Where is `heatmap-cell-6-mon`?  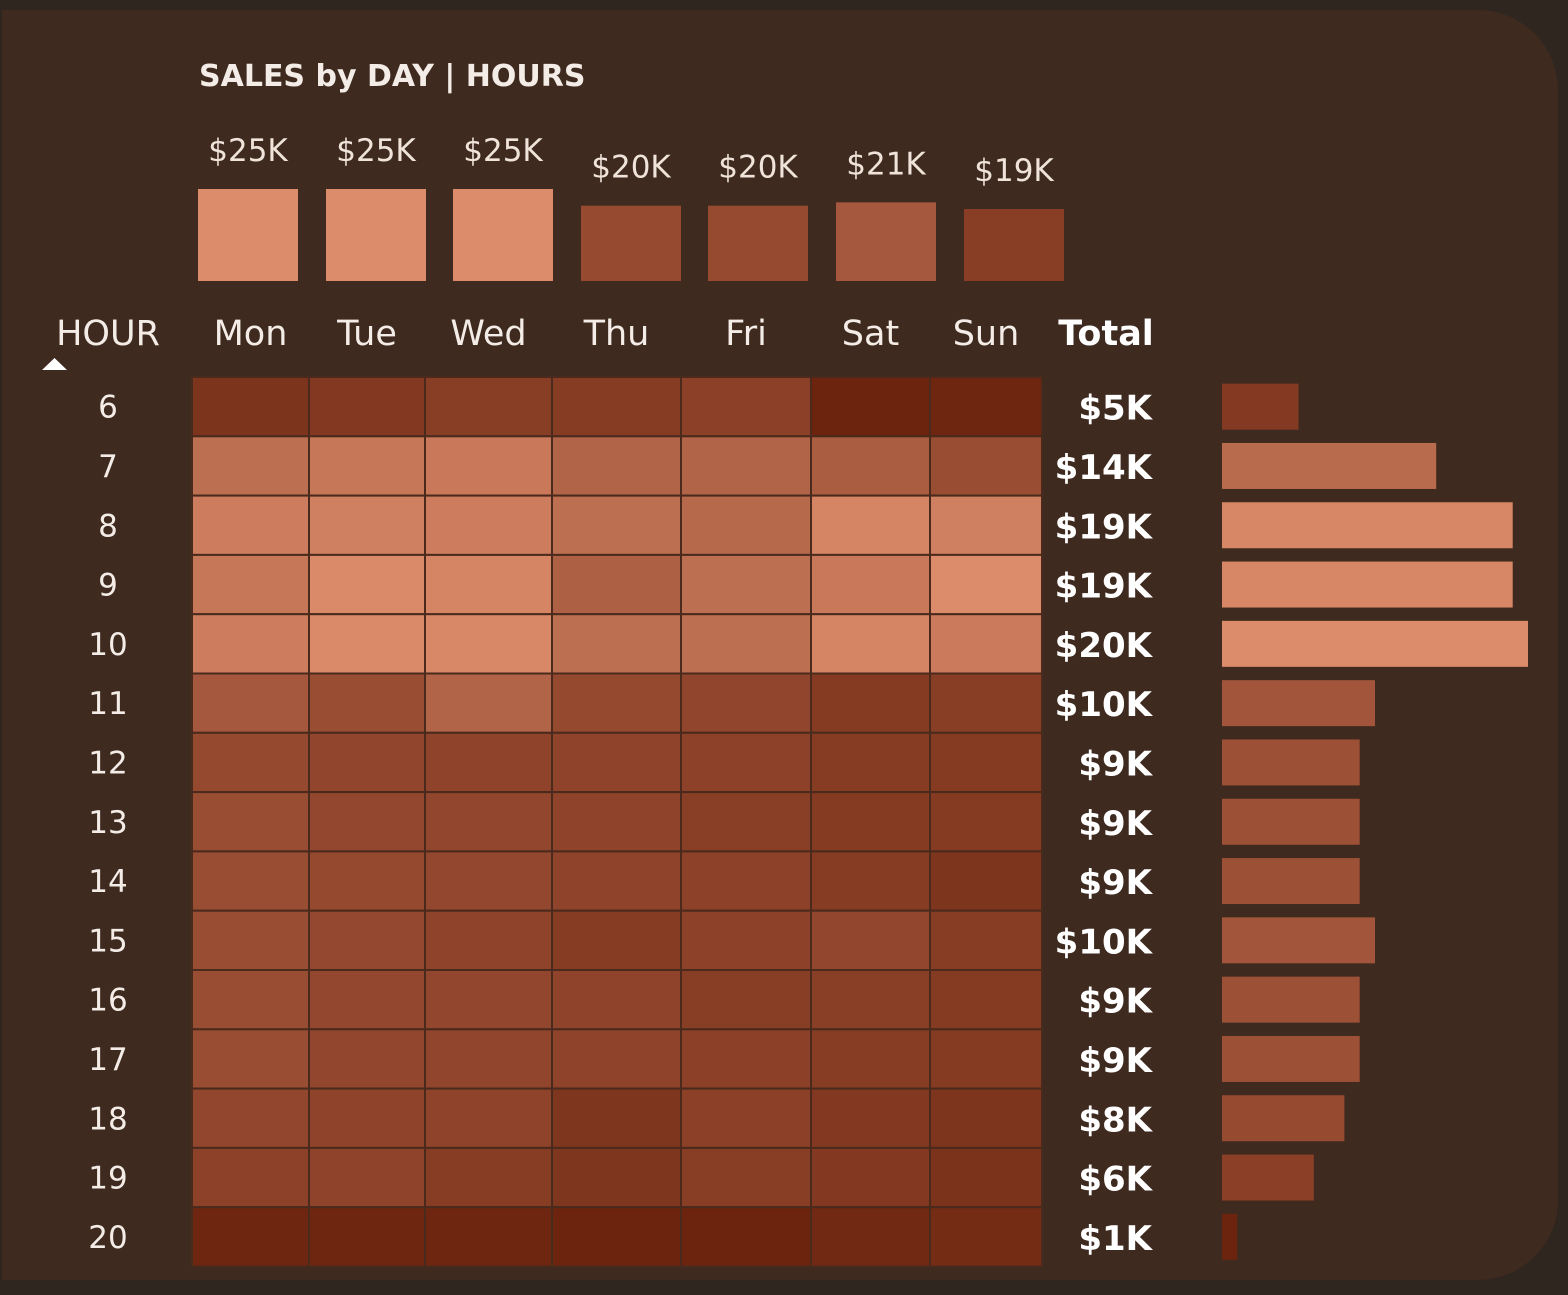
heatmap-cell-6-mon is located at coordinates (250, 407).